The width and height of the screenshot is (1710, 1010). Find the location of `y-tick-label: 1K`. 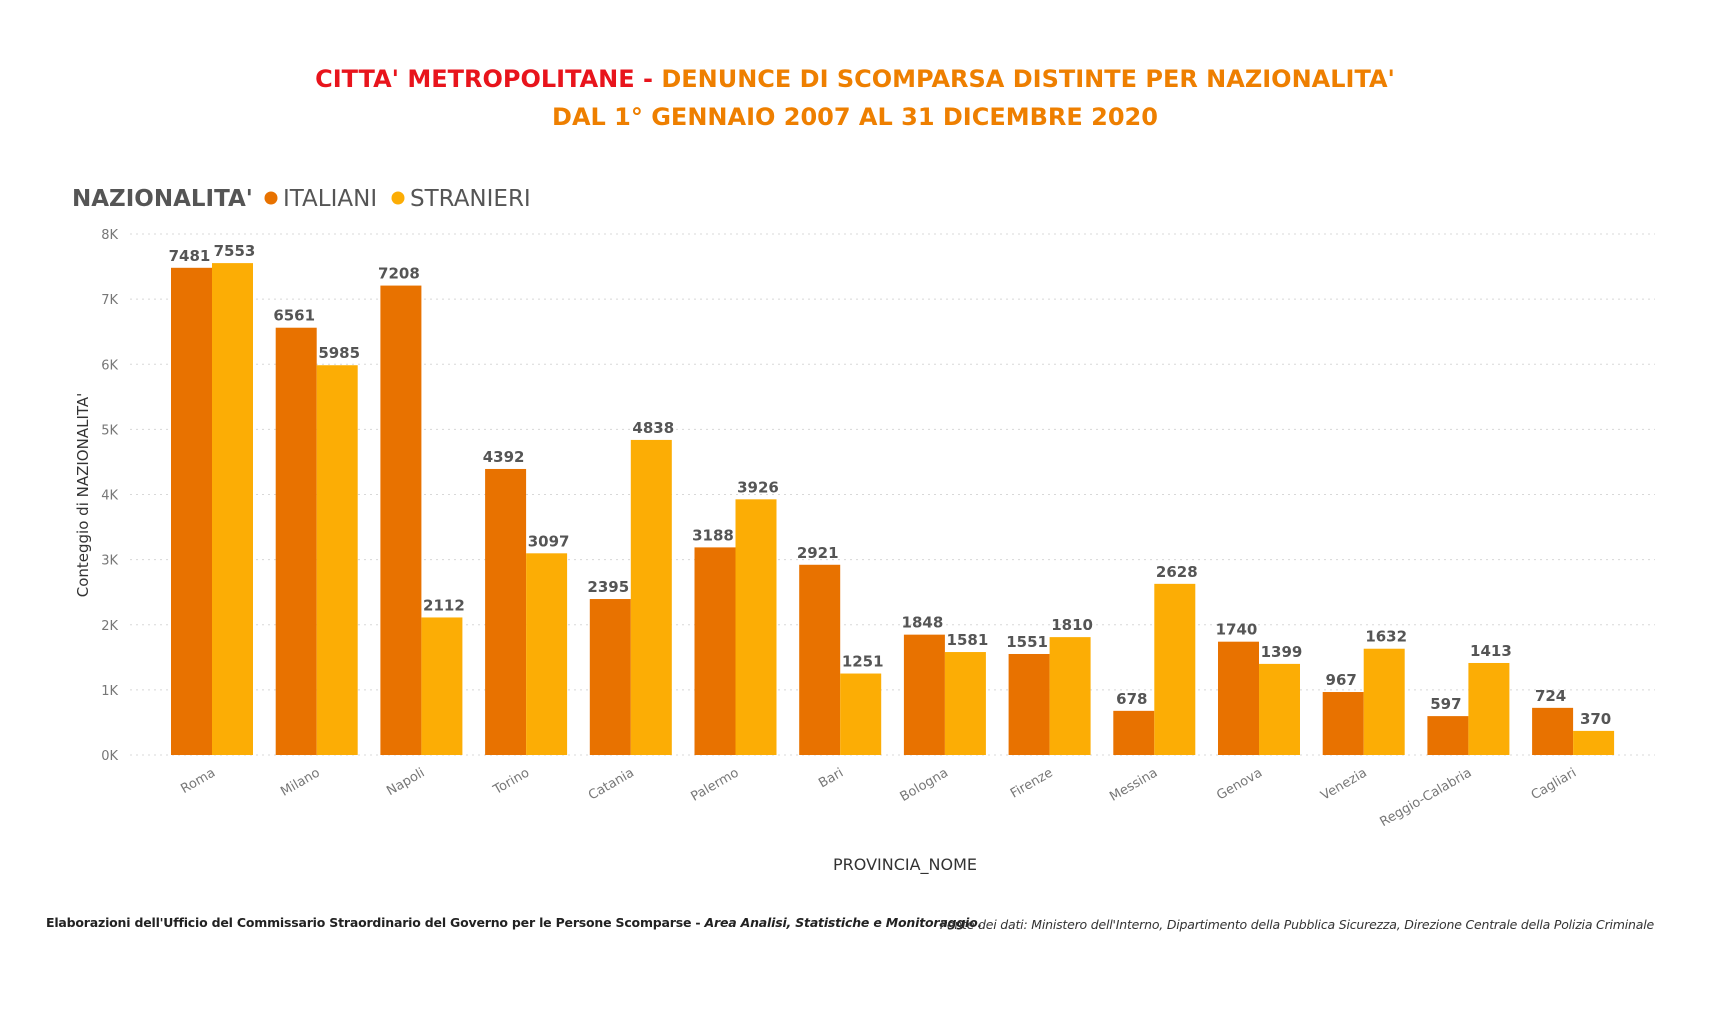

y-tick-label: 1K is located at coordinates (109, 691).